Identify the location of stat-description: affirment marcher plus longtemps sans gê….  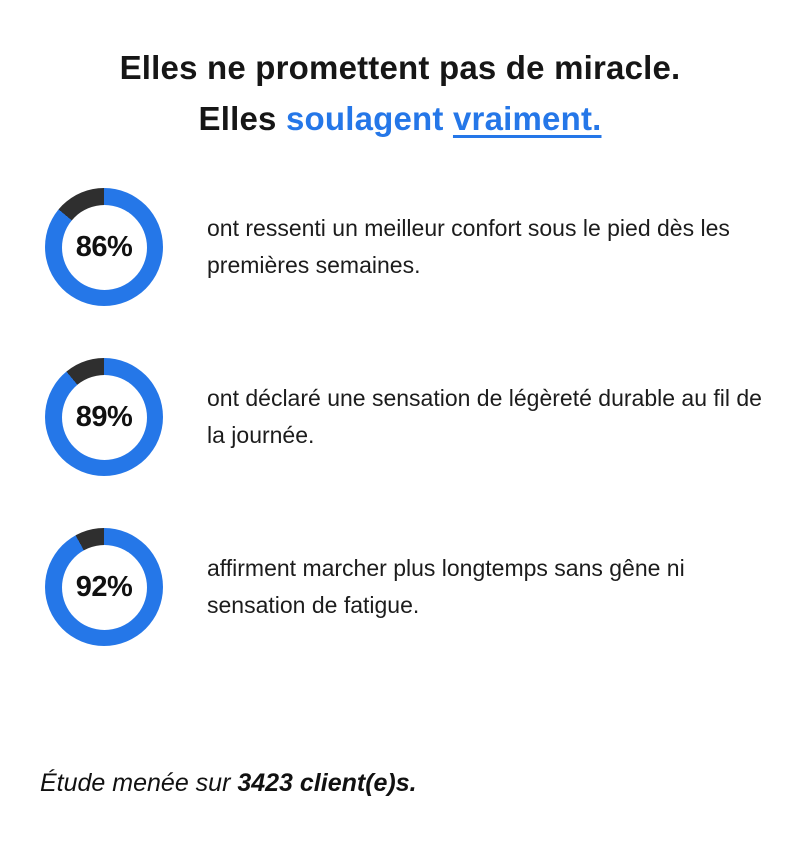
(446, 587).